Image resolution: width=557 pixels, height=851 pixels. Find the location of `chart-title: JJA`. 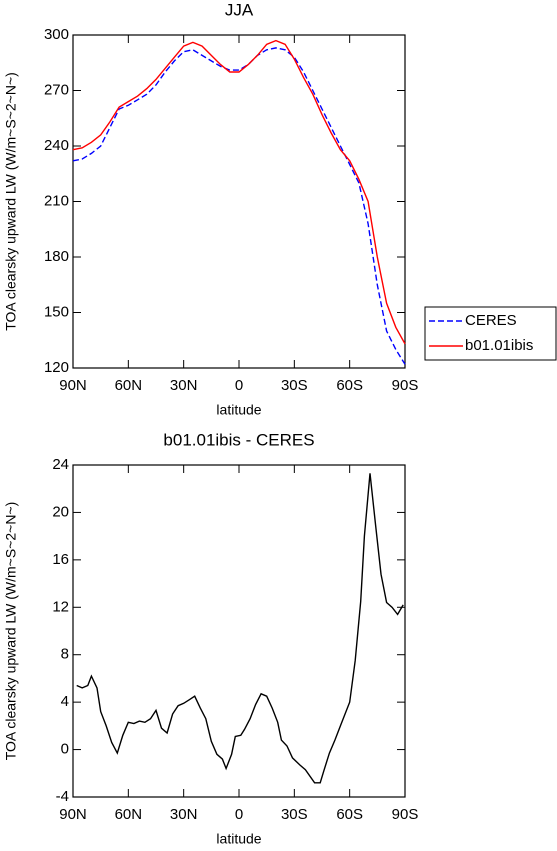

chart-title: JJA is located at coordinates (239, 9).